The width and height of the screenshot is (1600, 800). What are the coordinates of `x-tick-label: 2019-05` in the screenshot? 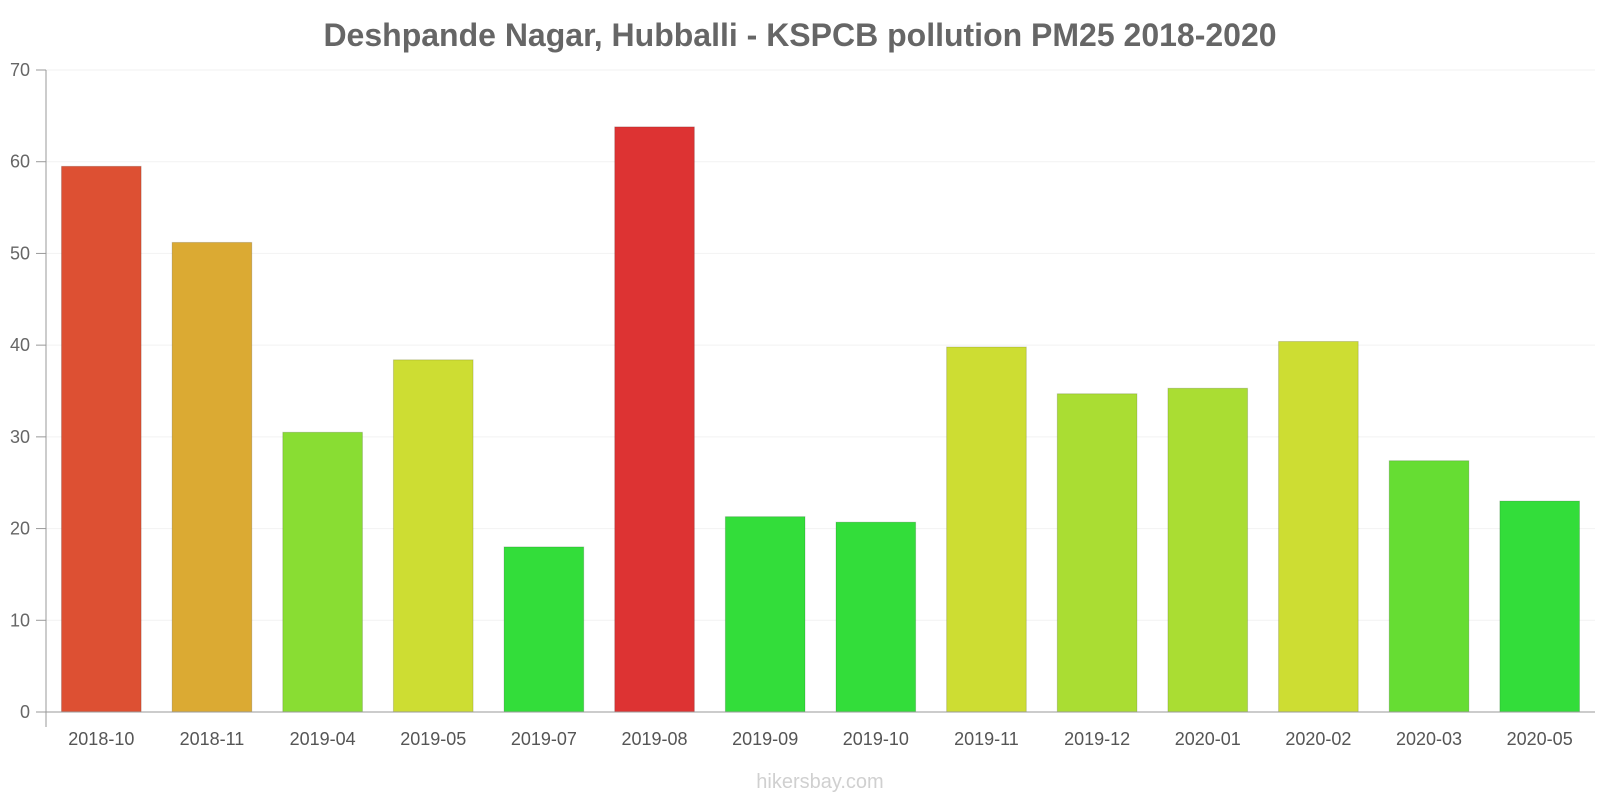 It's located at (433, 739).